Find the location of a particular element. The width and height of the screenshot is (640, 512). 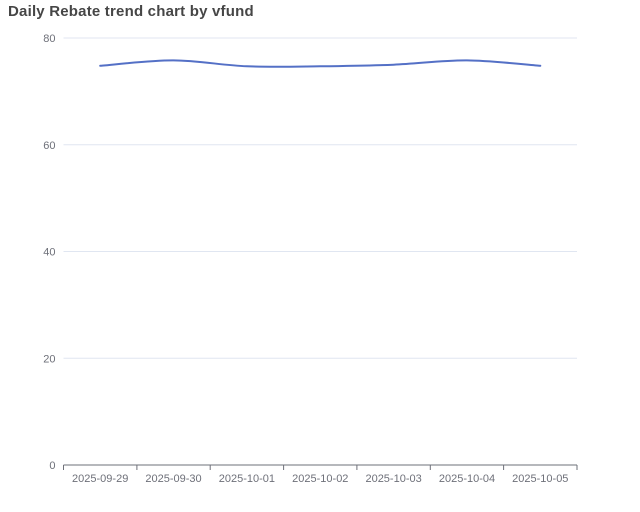

x-axis-tick-label: 2025-09-29 is located at coordinates (100, 479).